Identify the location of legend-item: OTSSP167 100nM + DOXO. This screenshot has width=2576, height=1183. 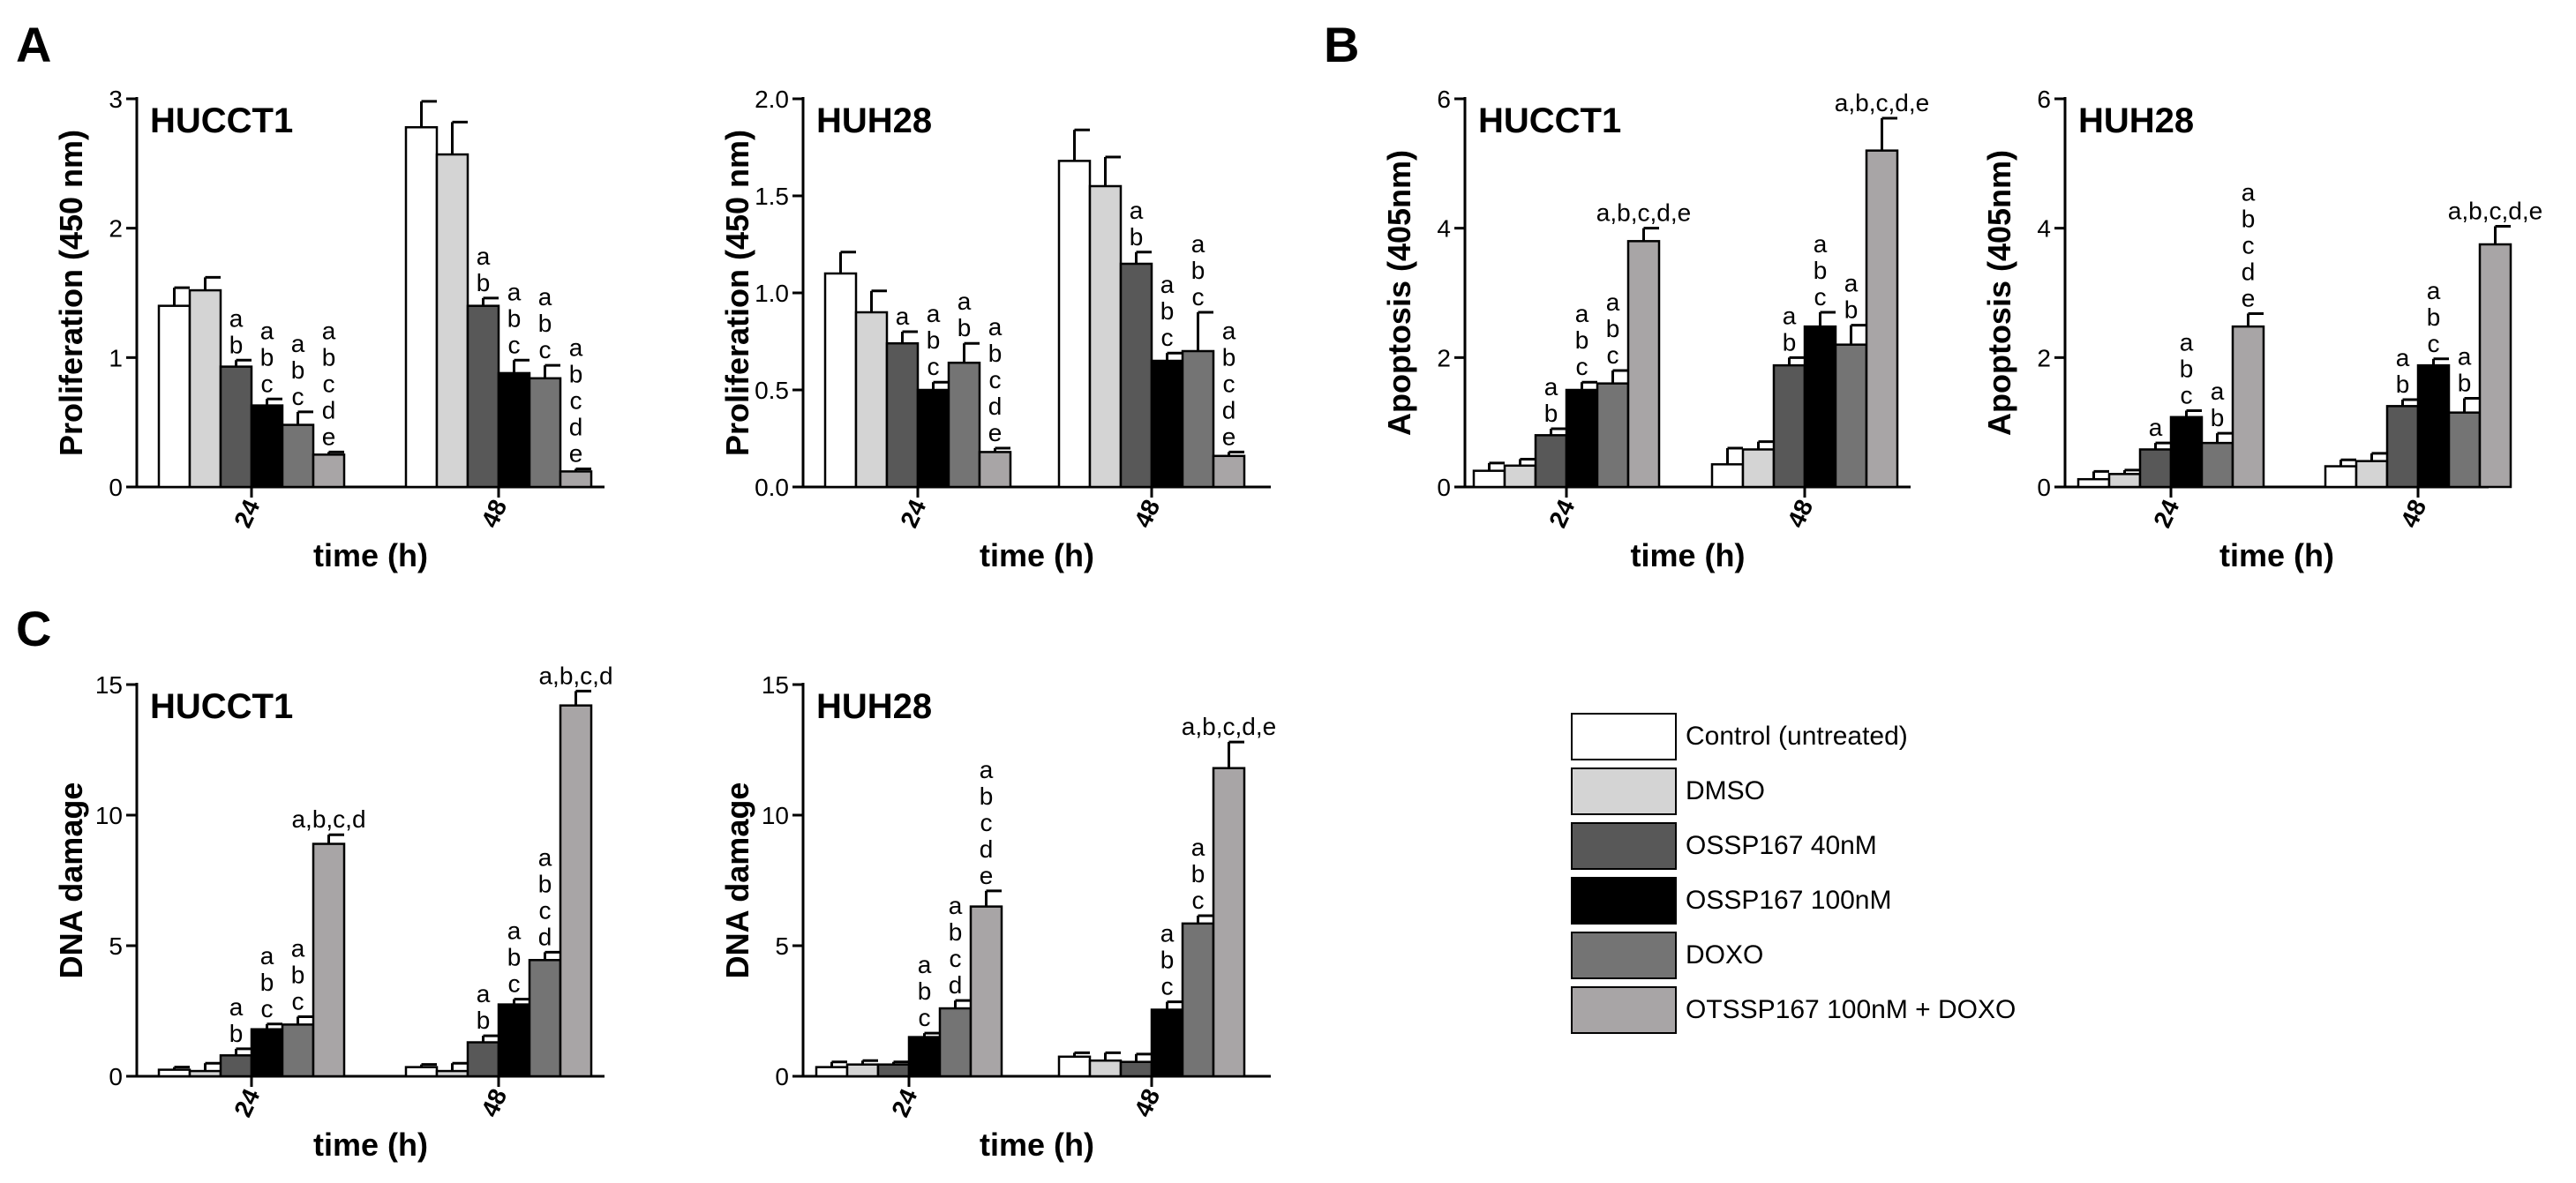
(1835, 1011).